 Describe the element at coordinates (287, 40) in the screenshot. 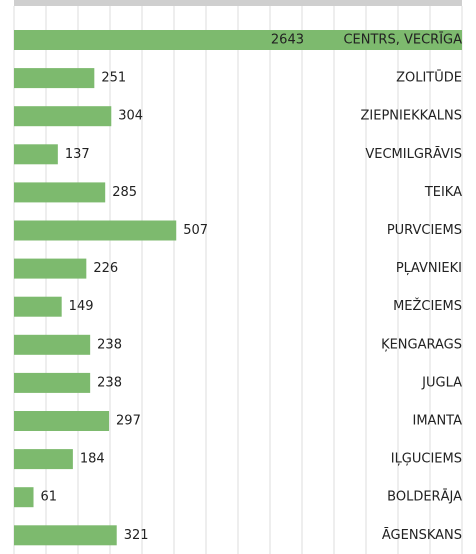

I see `value-label: 2643` at that location.